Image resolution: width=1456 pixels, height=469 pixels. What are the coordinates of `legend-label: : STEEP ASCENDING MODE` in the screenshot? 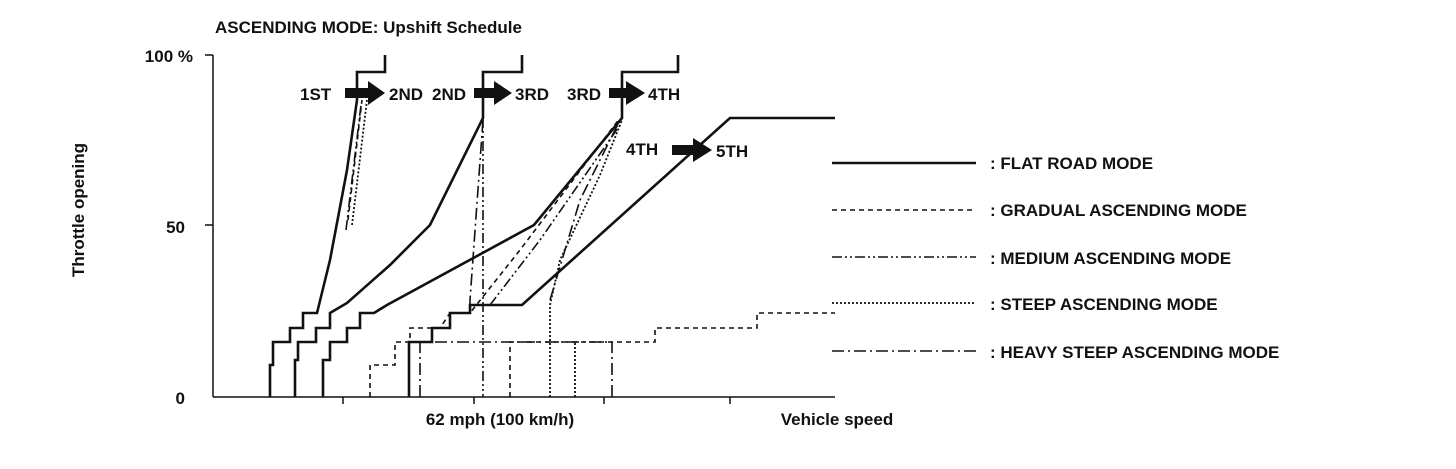 It's located at (1104, 304).